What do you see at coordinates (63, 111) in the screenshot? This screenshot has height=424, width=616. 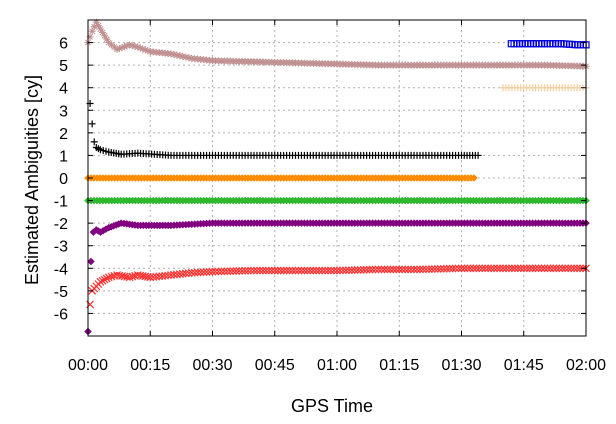 I see `y-tick-label: 3` at bounding box center [63, 111].